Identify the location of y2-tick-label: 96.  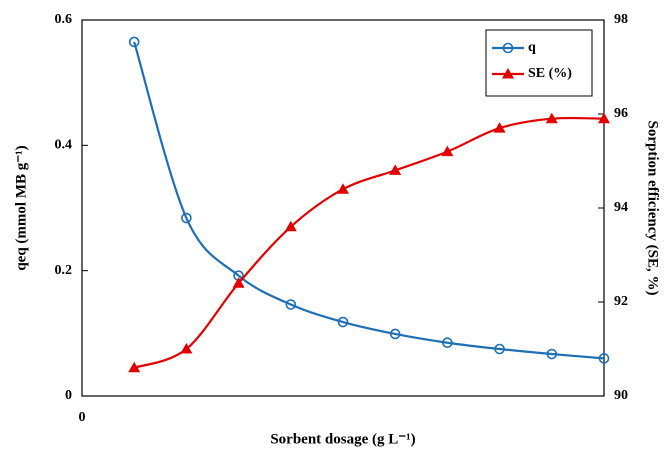
(621, 113).